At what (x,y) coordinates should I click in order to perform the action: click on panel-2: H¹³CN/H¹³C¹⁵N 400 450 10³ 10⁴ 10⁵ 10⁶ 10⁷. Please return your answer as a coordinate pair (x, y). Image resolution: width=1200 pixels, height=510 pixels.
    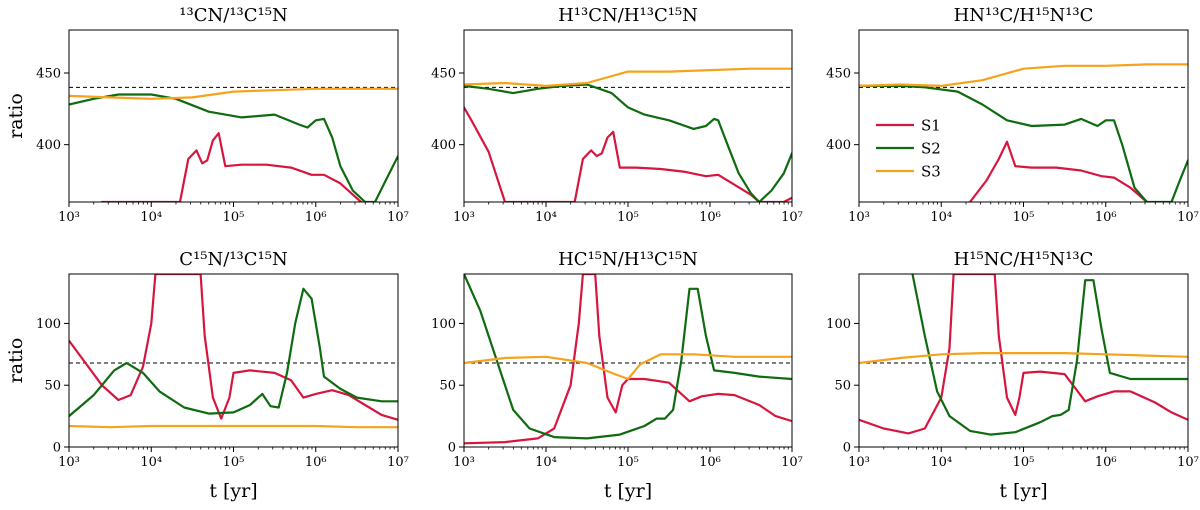
    Looking at the image, I should click on (617, 115).